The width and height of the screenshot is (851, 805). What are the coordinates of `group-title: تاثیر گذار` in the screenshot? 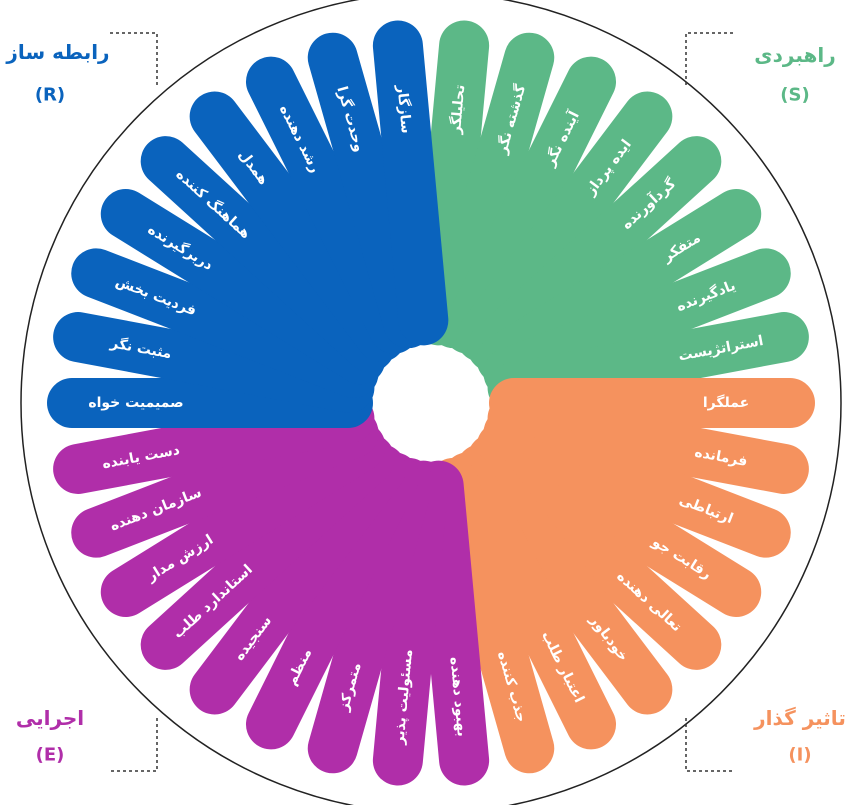 It's located at (799, 718).